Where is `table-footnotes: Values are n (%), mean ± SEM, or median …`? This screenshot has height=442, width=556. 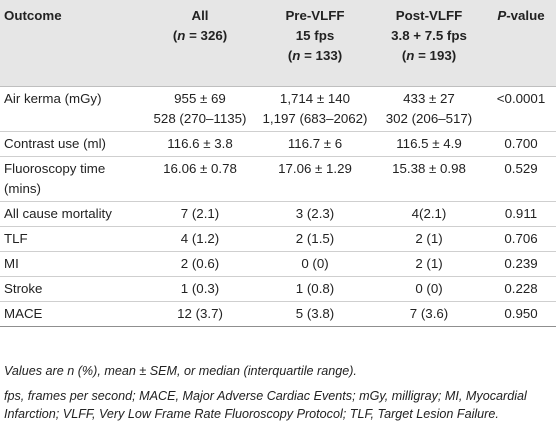 table-footnotes: Values are n (%), mean ± SEM, or median … is located at coordinates (278, 393).